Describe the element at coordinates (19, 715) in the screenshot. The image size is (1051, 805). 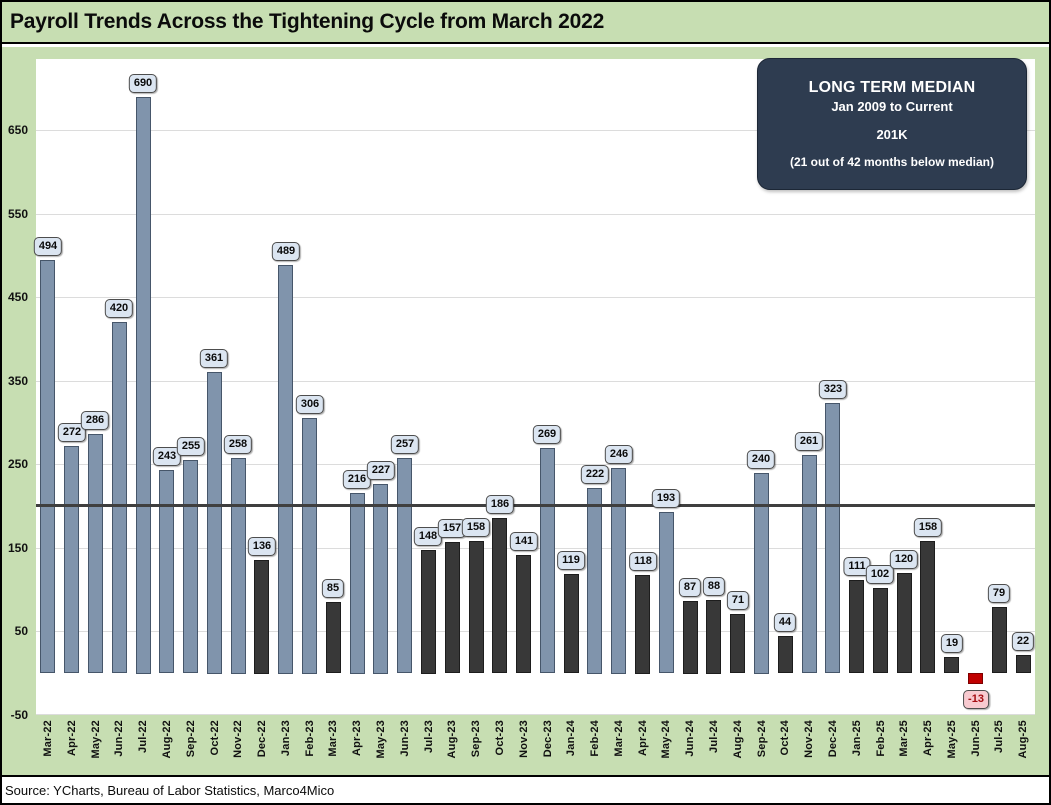
I see `y-tick-label: -50` at that location.